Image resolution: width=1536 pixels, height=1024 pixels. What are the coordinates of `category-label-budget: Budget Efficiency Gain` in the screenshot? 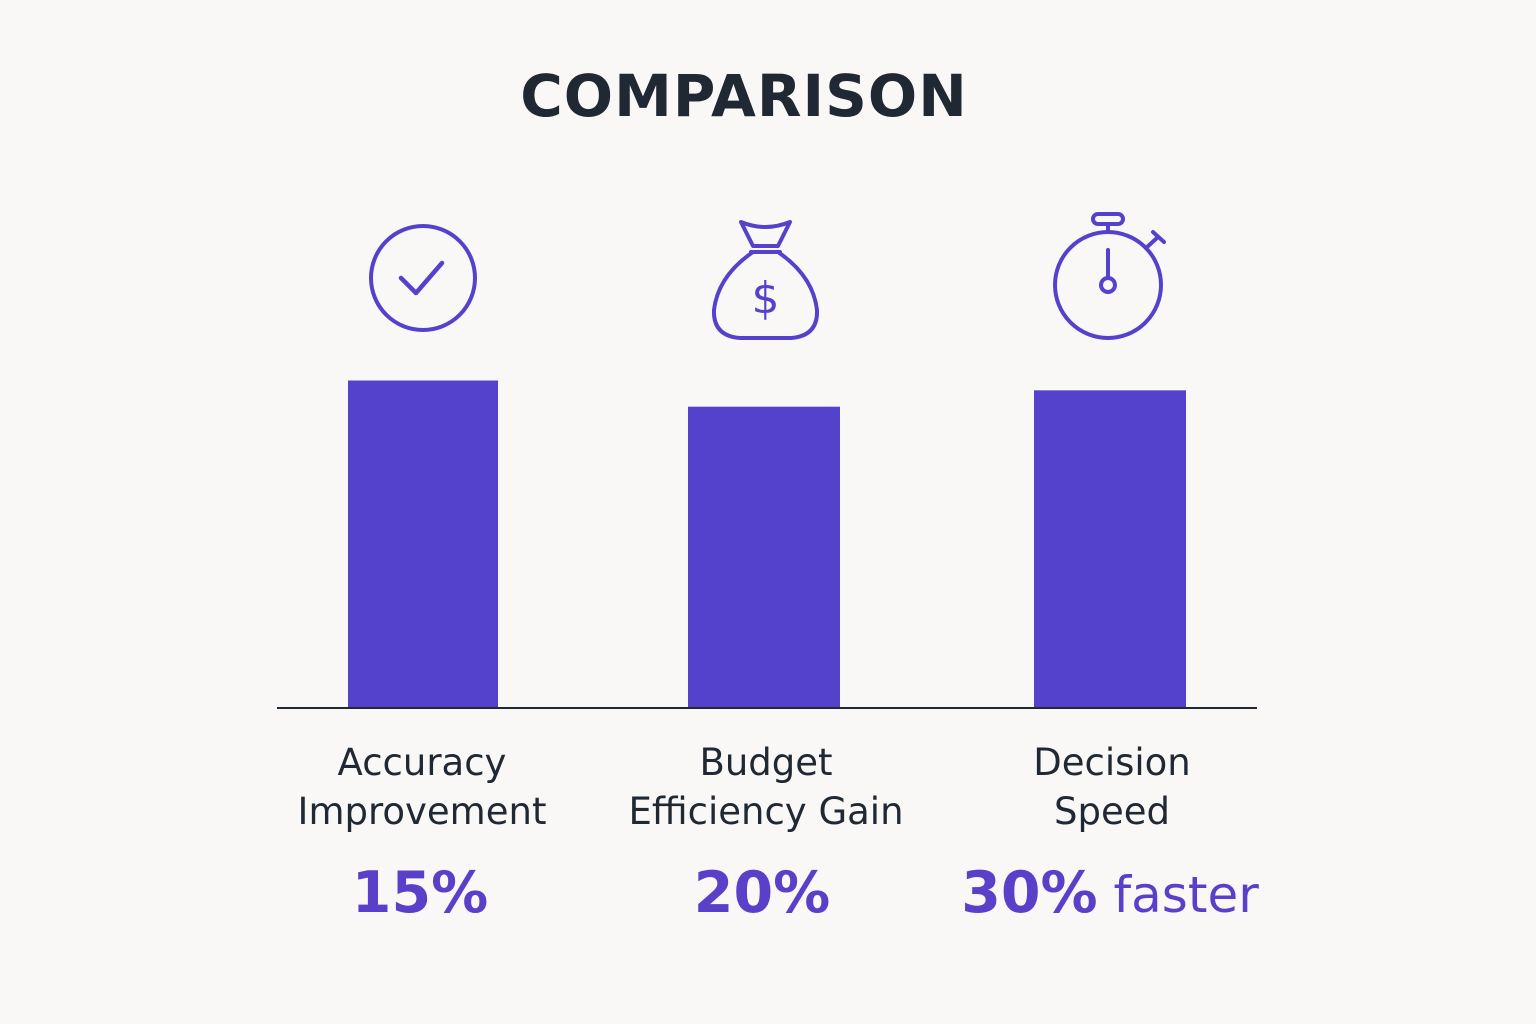 It's located at (766, 787).